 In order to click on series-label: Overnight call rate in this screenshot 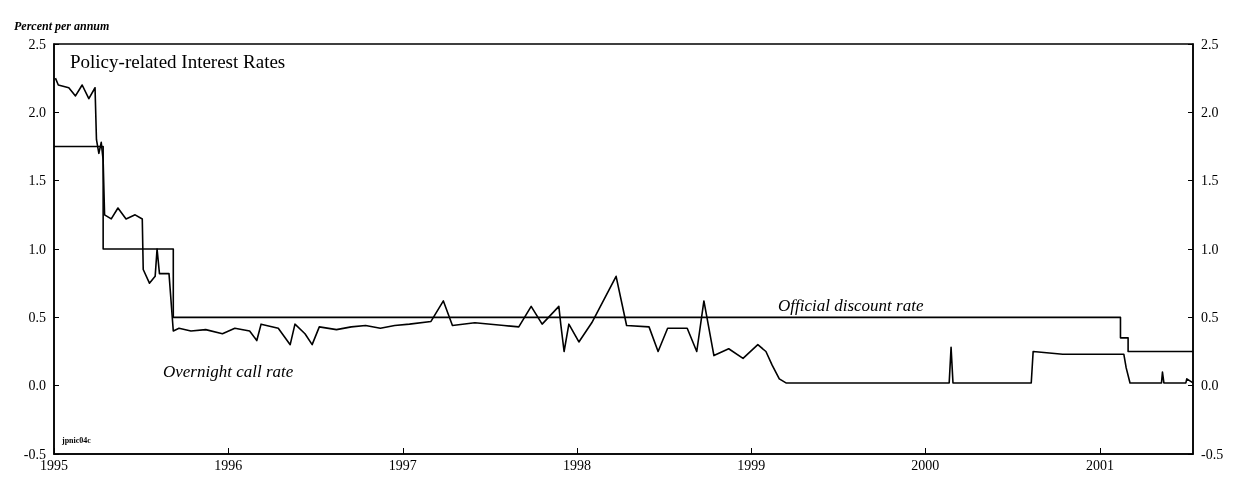, I will do `click(228, 371)`.